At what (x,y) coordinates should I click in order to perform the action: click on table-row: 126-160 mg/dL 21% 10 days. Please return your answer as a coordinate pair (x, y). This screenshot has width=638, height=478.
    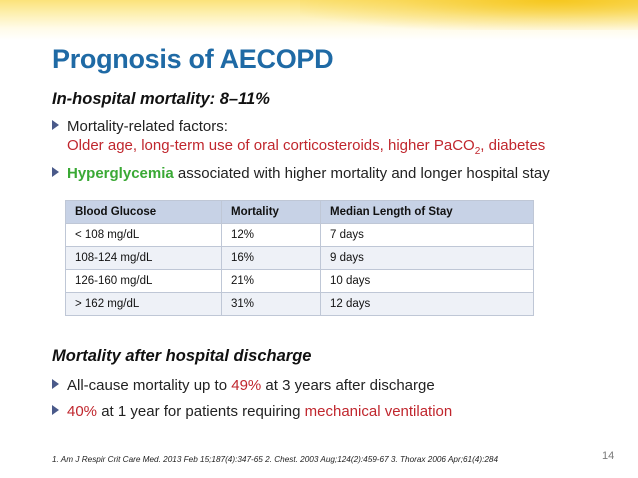
    Looking at the image, I should click on (299, 281).